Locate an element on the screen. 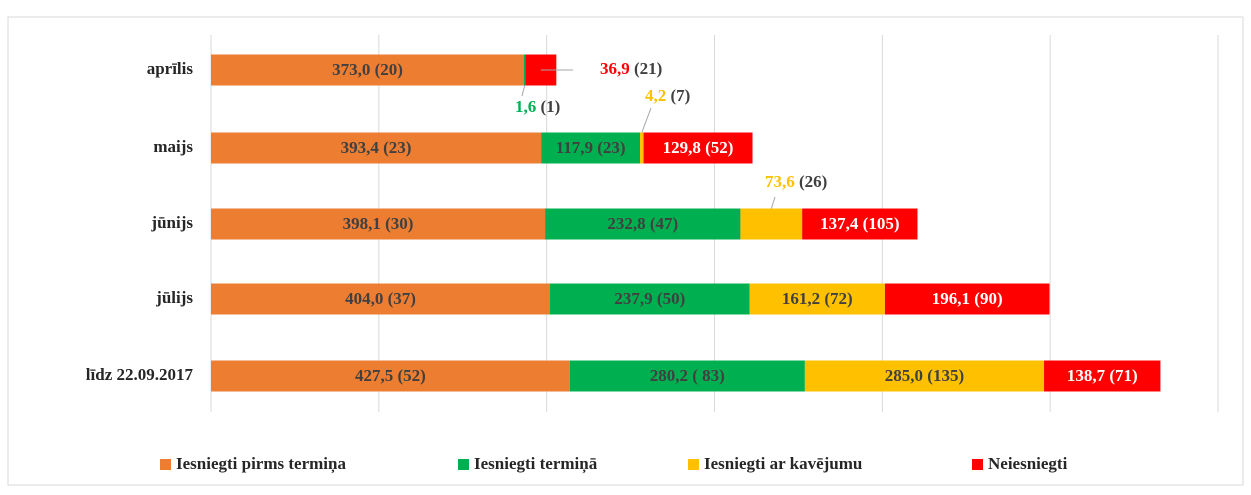  data-label: 1,6 (1) is located at coordinates (537, 106).